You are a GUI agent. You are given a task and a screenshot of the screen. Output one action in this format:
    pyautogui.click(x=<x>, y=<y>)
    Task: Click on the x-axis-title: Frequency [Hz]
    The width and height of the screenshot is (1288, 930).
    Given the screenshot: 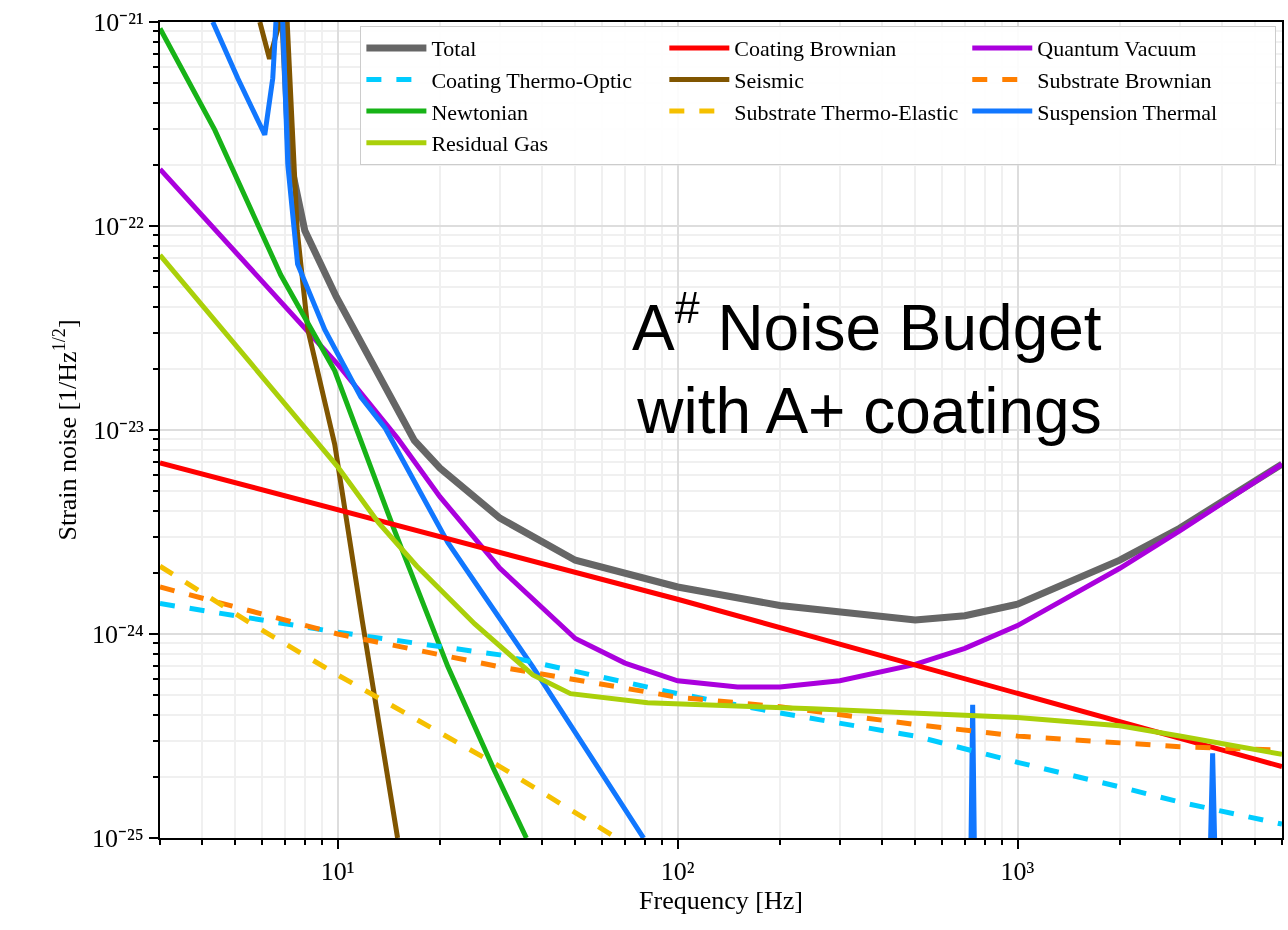 What is the action you would take?
    pyautogui.click(x=721, y=901)
    